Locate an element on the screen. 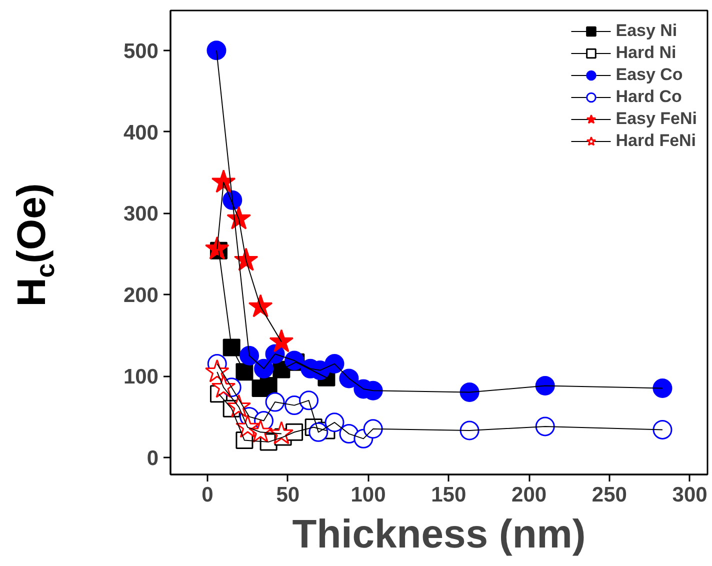 This screenshot has height=566, width=712. x-tick-label: 0 is located at coordinates (208, 495).